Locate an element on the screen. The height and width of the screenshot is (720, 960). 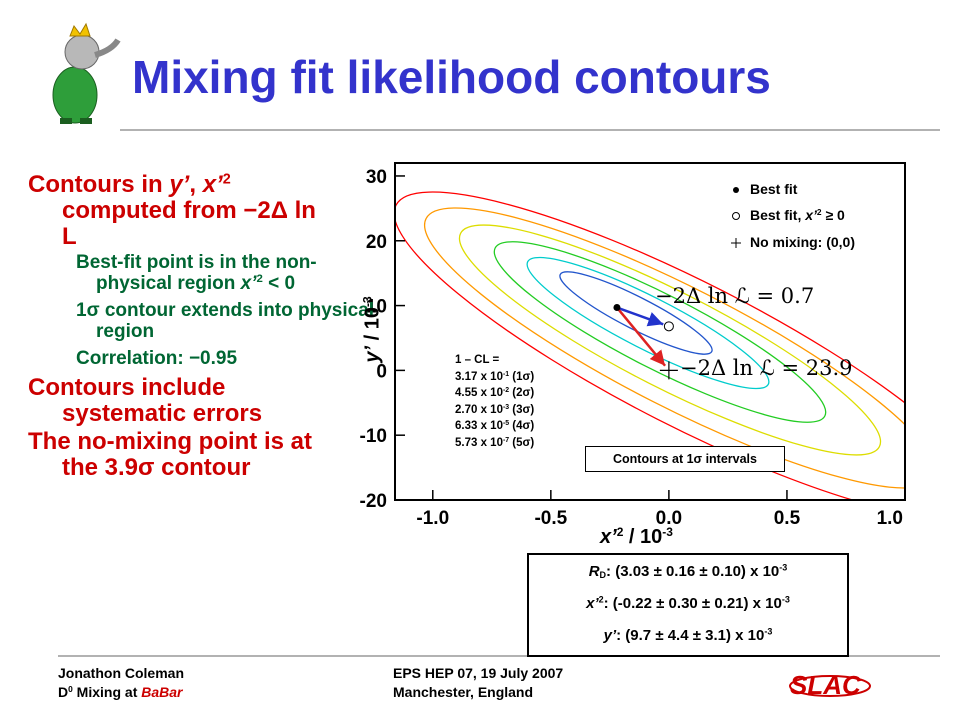
text-run: , is located at coordinates (196, 184).